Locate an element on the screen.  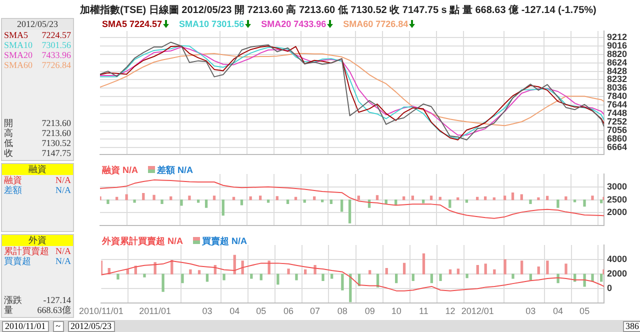
text: 收 7147.75 is located at coordinates (37, 153).